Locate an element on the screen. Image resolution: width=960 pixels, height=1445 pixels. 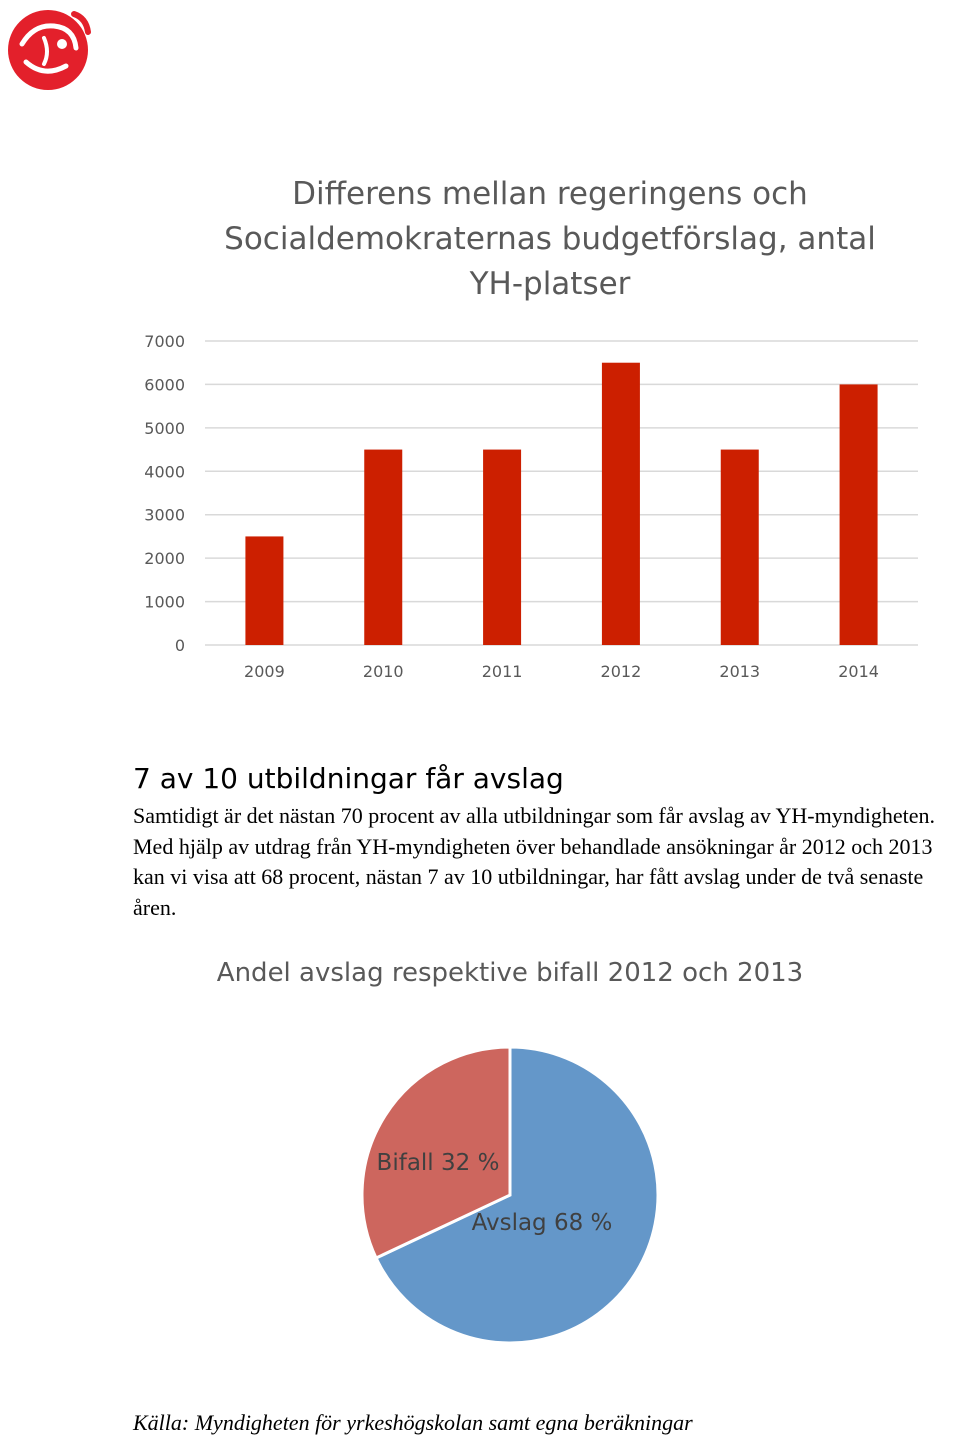
pie-slice-label: Avslag 68 % is located at coordinates (542, 1223).